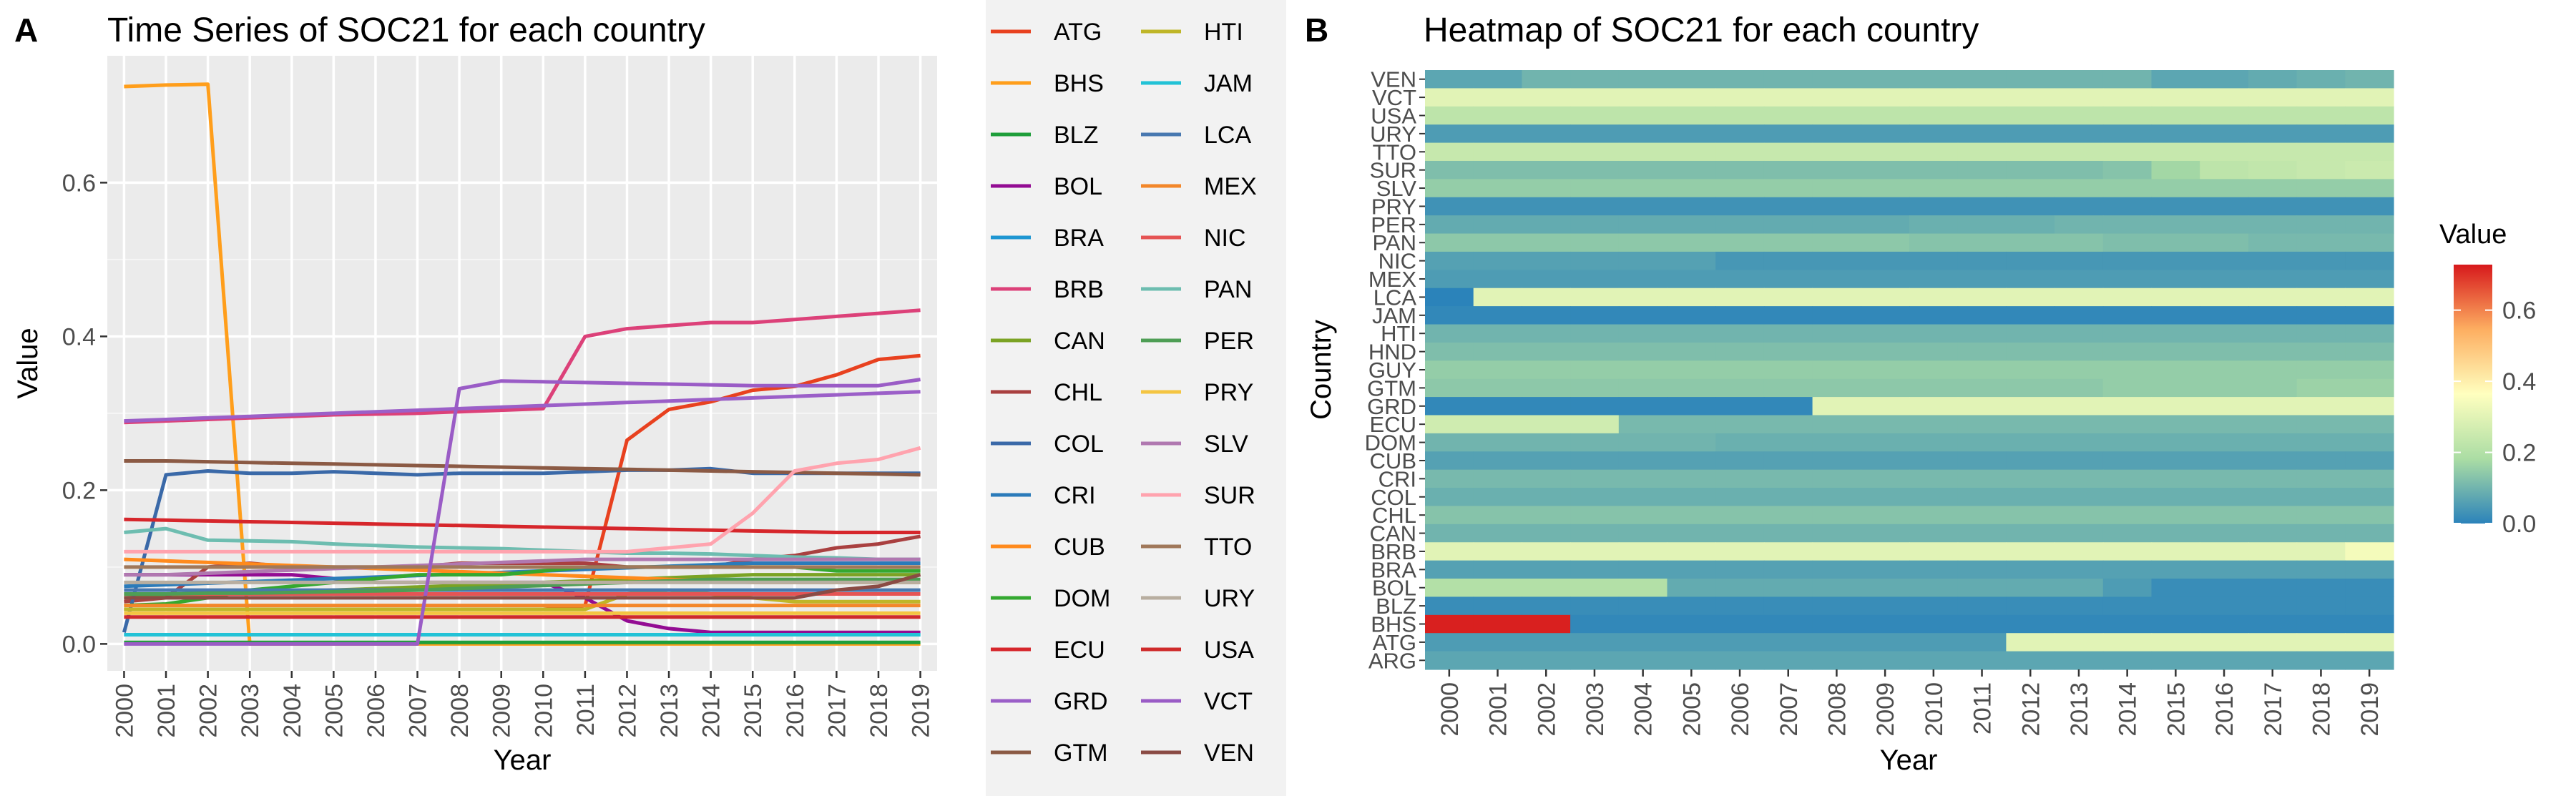 This screenshot has height=796, width=2576. What do you see at coordinates (2224, 188) in the screenshot?
I see `heatmap-cell-slv-2016` at bounding box center [2224, 188].